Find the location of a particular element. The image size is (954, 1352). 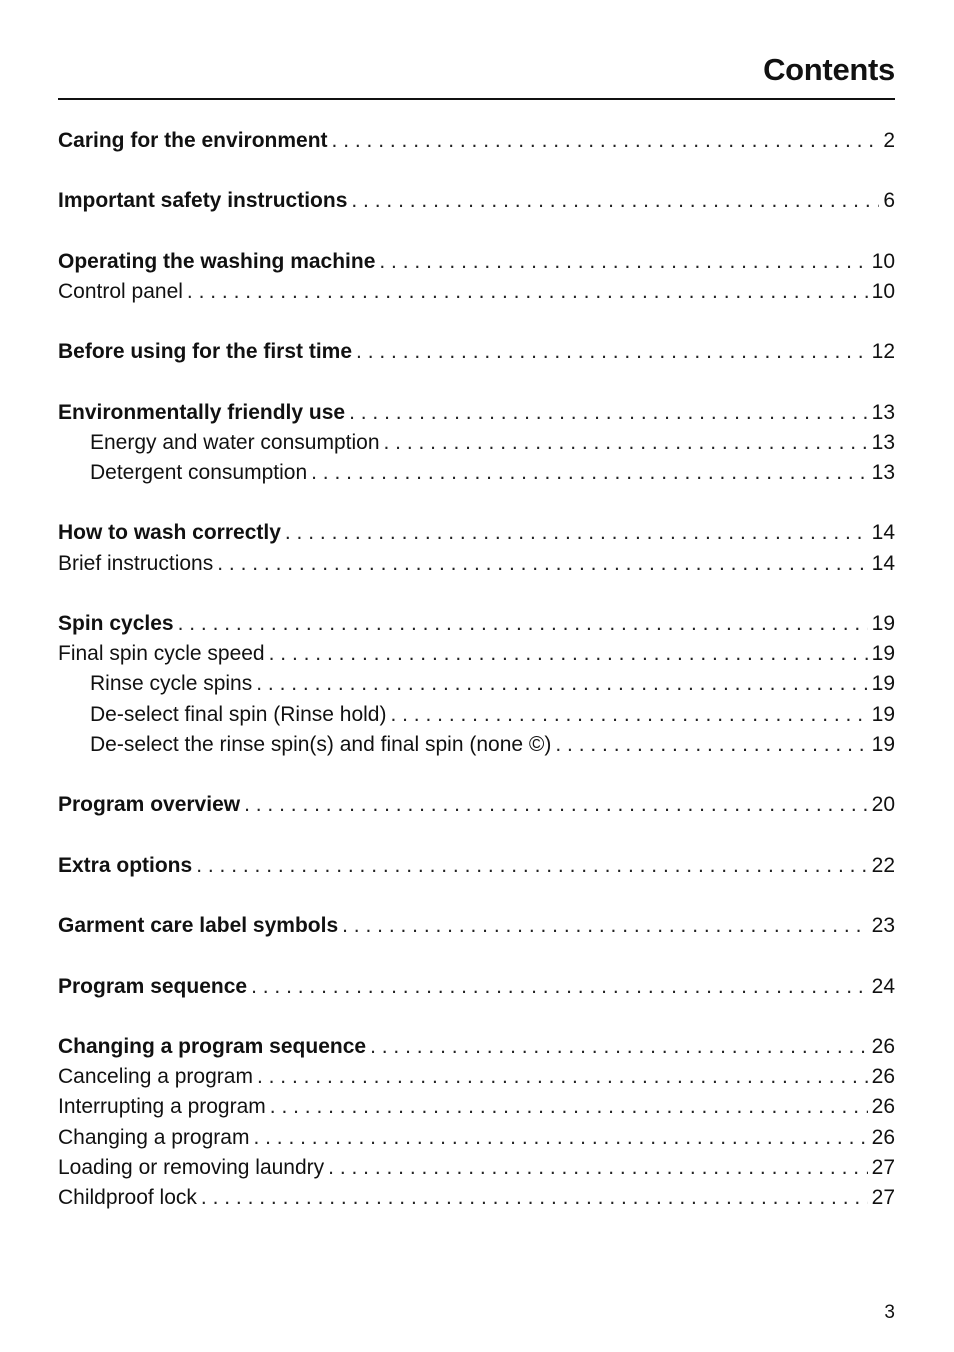

toc-entry-page: 22 is located at coordinates (883, 865).